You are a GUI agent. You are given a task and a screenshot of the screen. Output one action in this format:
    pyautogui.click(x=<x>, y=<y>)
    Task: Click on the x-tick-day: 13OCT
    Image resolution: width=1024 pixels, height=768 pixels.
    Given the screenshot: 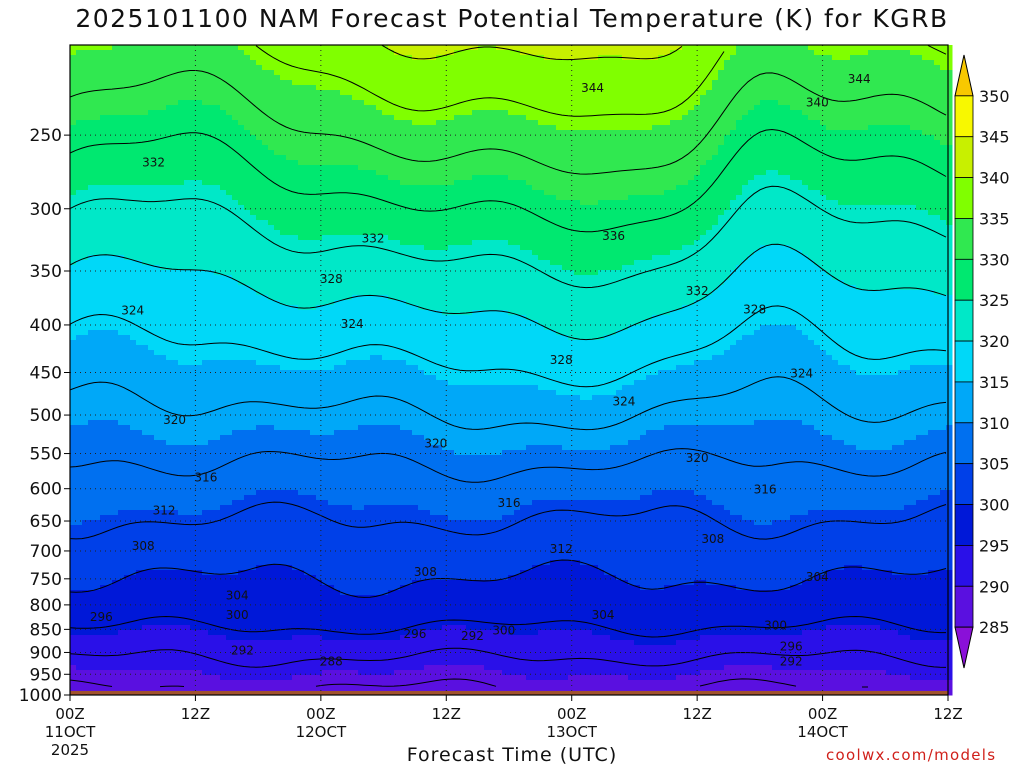 What is the action you would take?
    pyautogui.click(x=571, y=732)
    